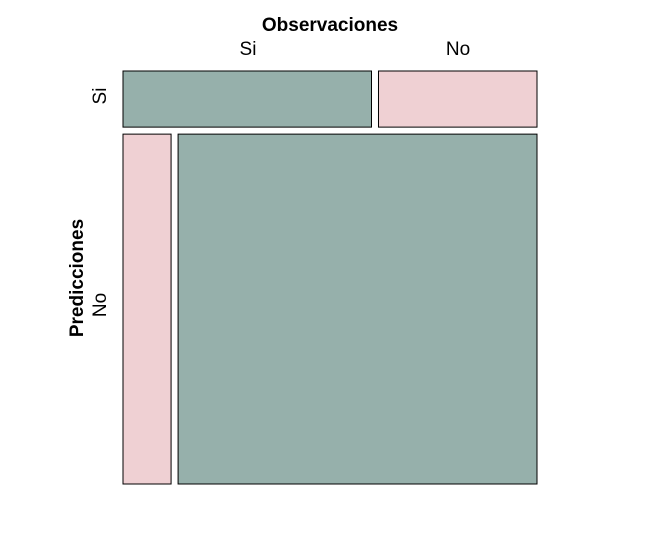 Image resolution: width=661 pixels, height=557 pixels. Describe the element at coordinates (100, 96) in the screenshot. I see `y-tick-label-si: Si` at that location.